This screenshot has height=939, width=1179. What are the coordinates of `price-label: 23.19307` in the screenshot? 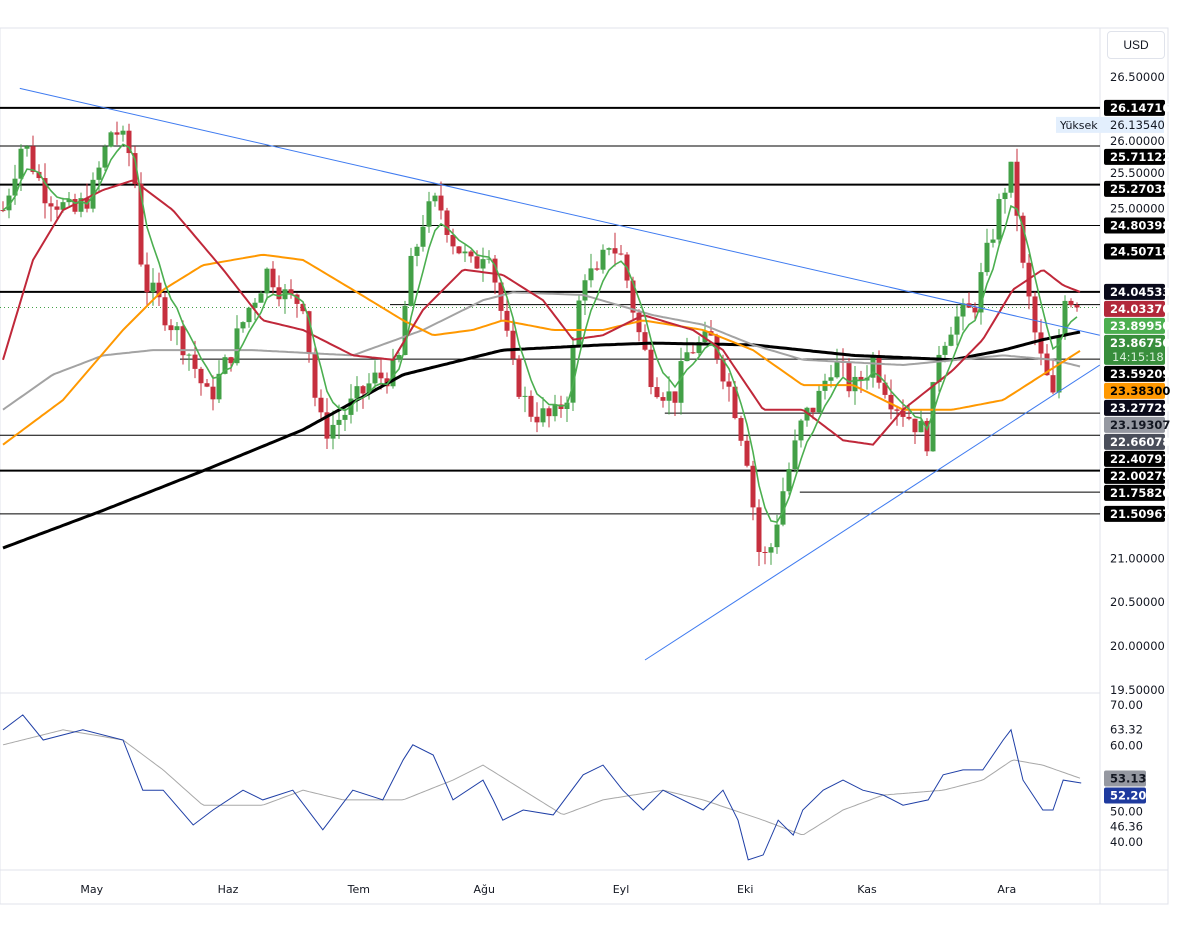 It's located at (1140, 425).